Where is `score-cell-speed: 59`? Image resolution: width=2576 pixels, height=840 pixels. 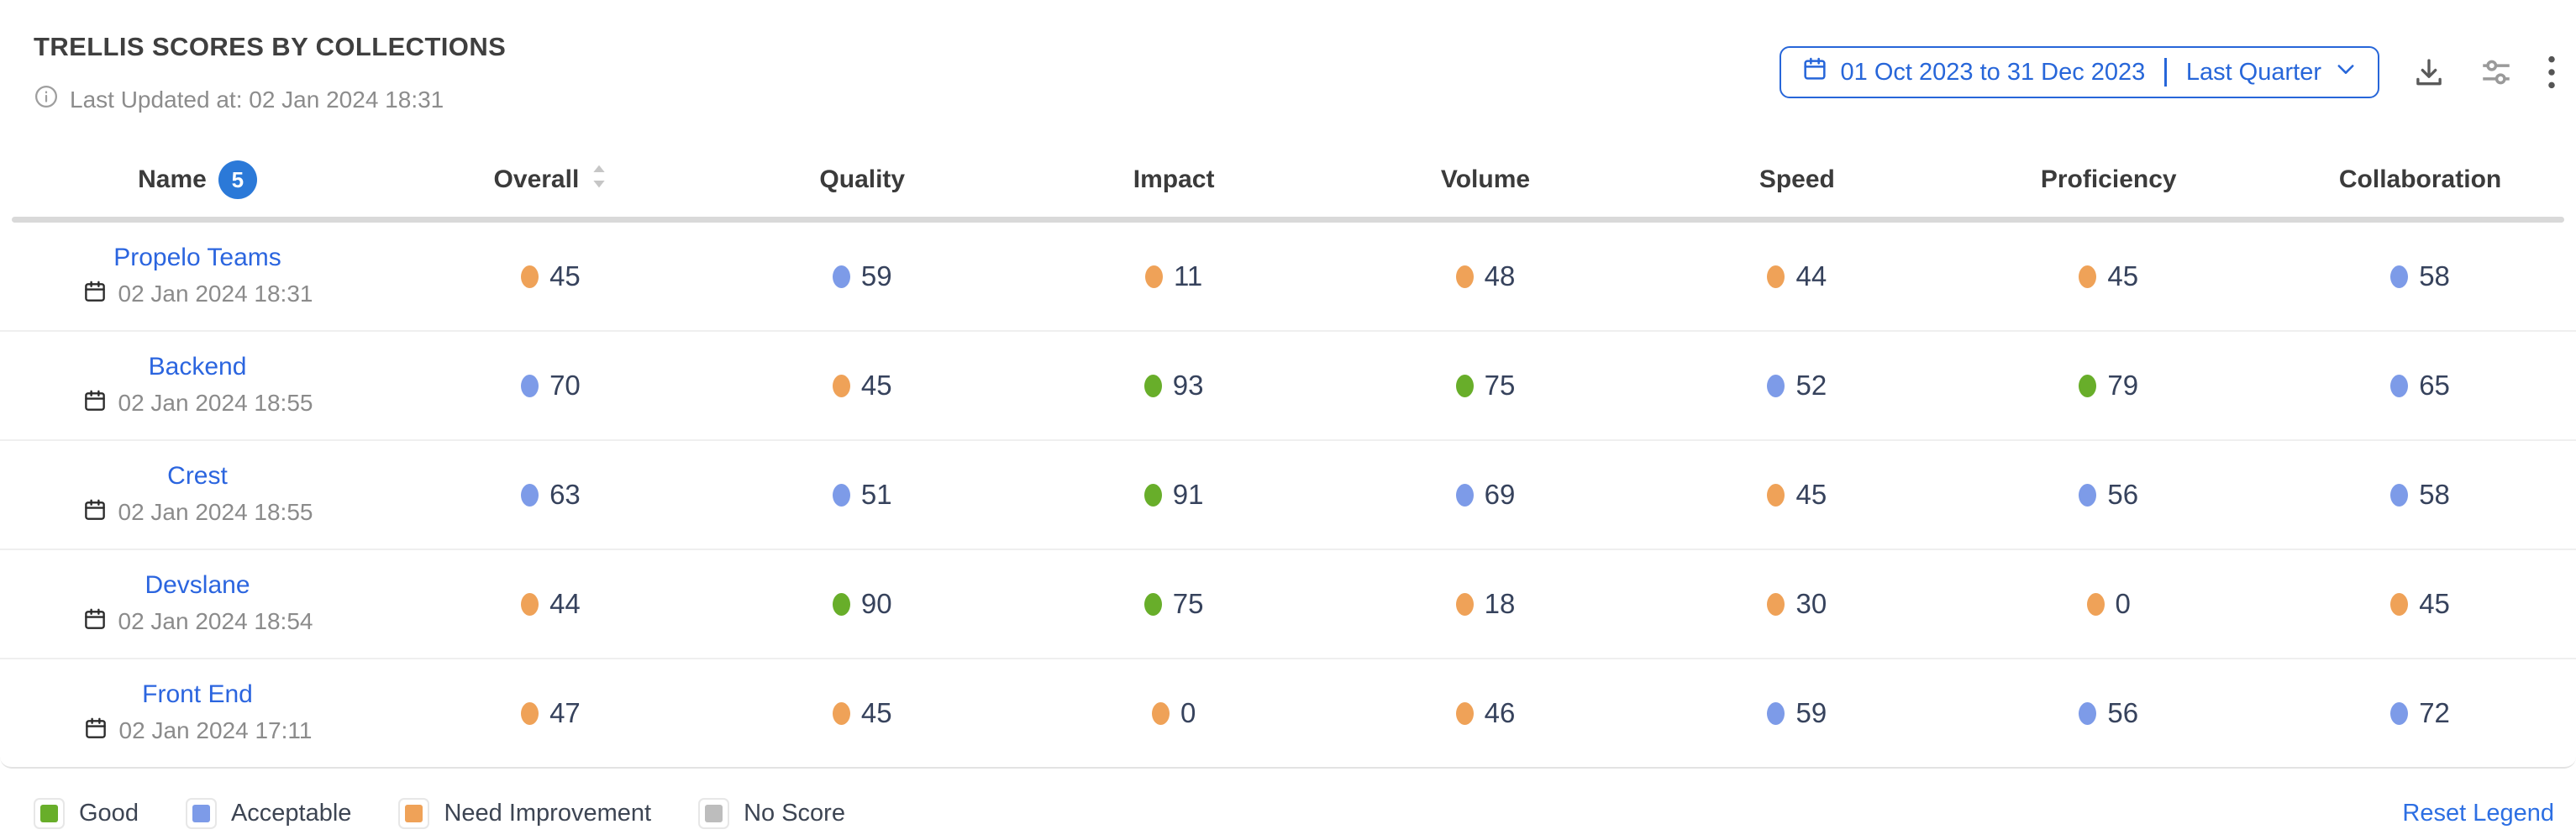
score-cell-speed: 59 is located at coordinates (1797, 713).